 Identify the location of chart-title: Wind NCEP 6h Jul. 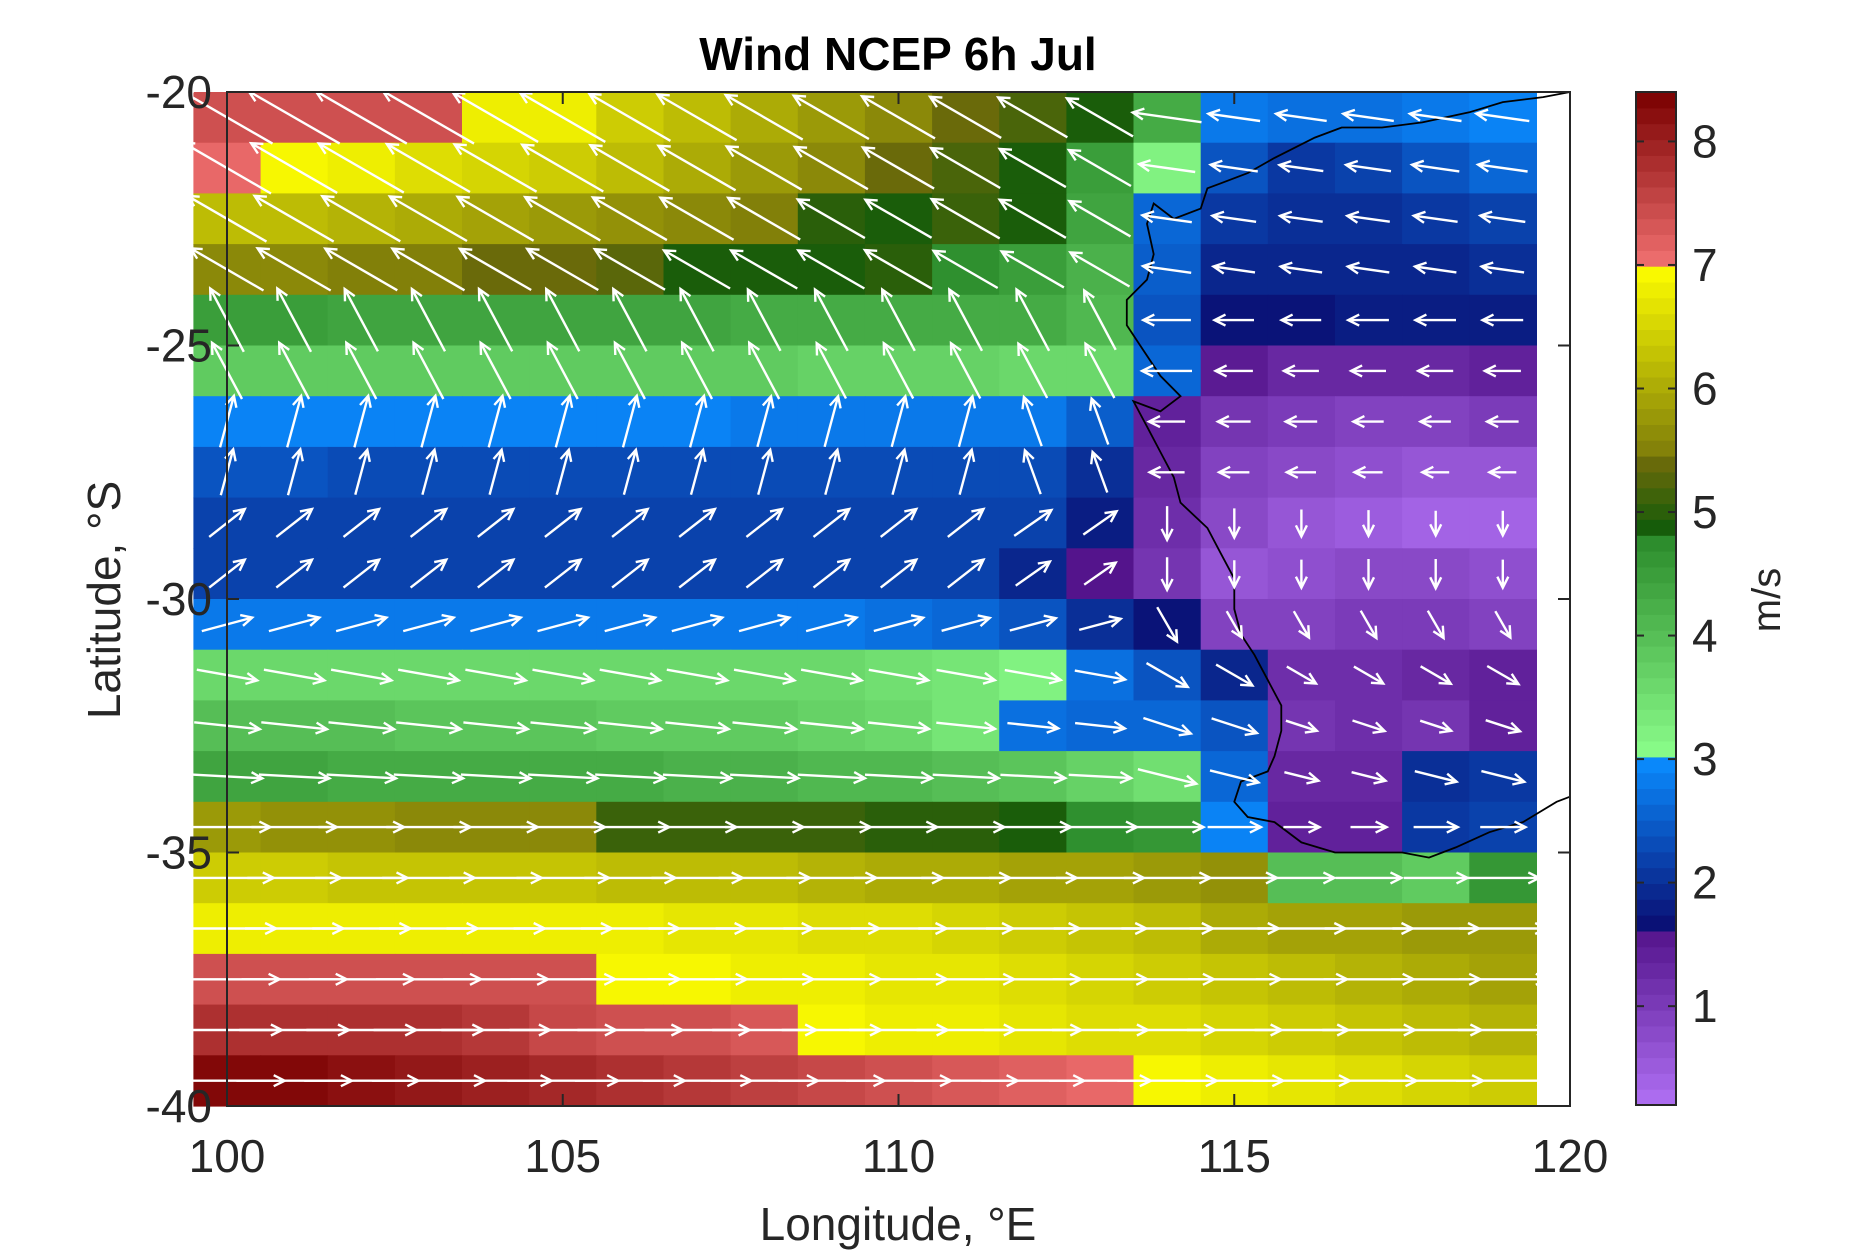
(897, 54).